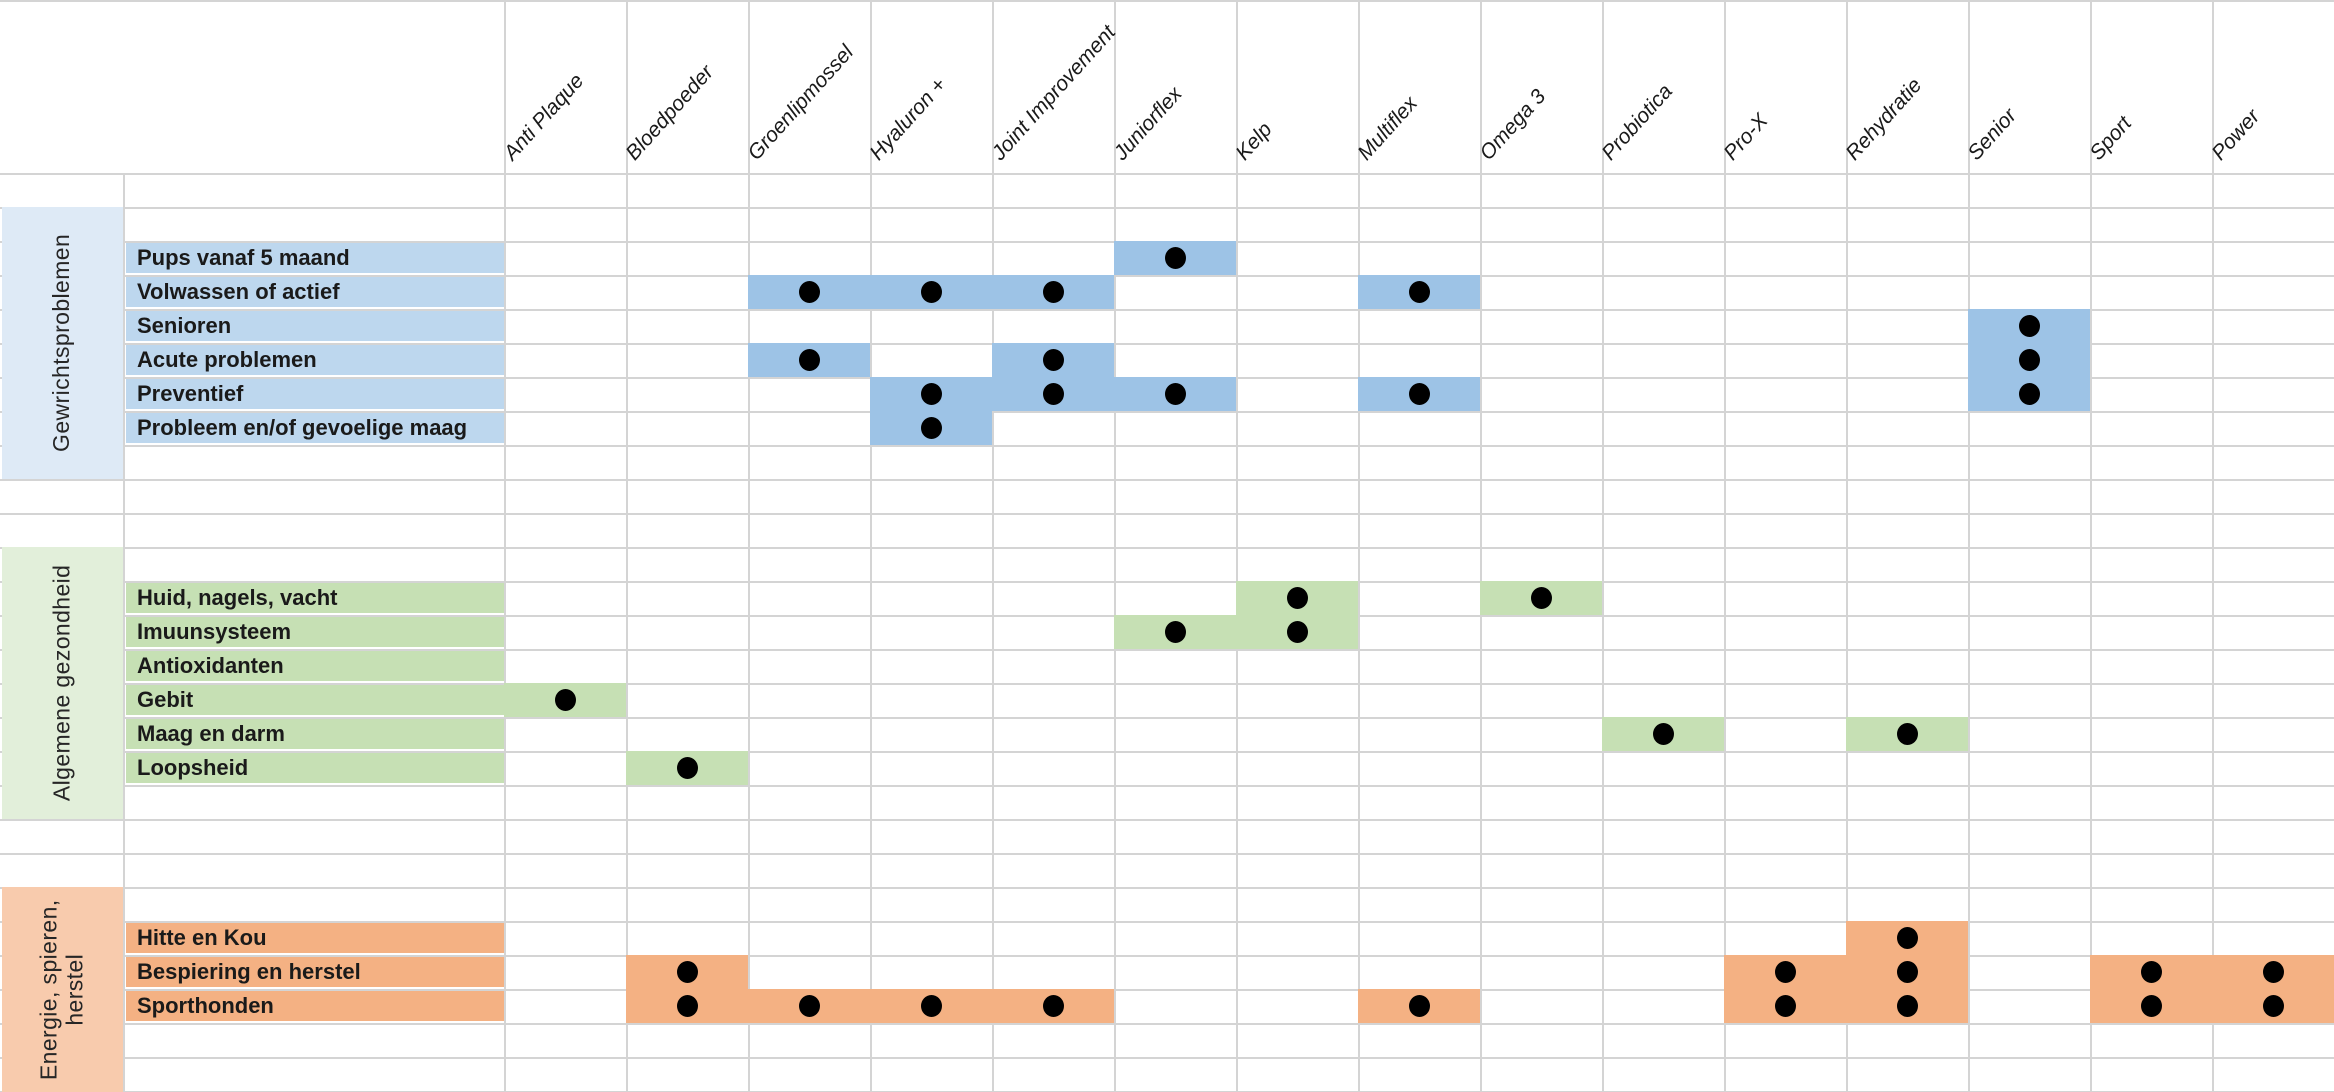  I want to click on row-label: Sporthonden, so click(205, 1005).